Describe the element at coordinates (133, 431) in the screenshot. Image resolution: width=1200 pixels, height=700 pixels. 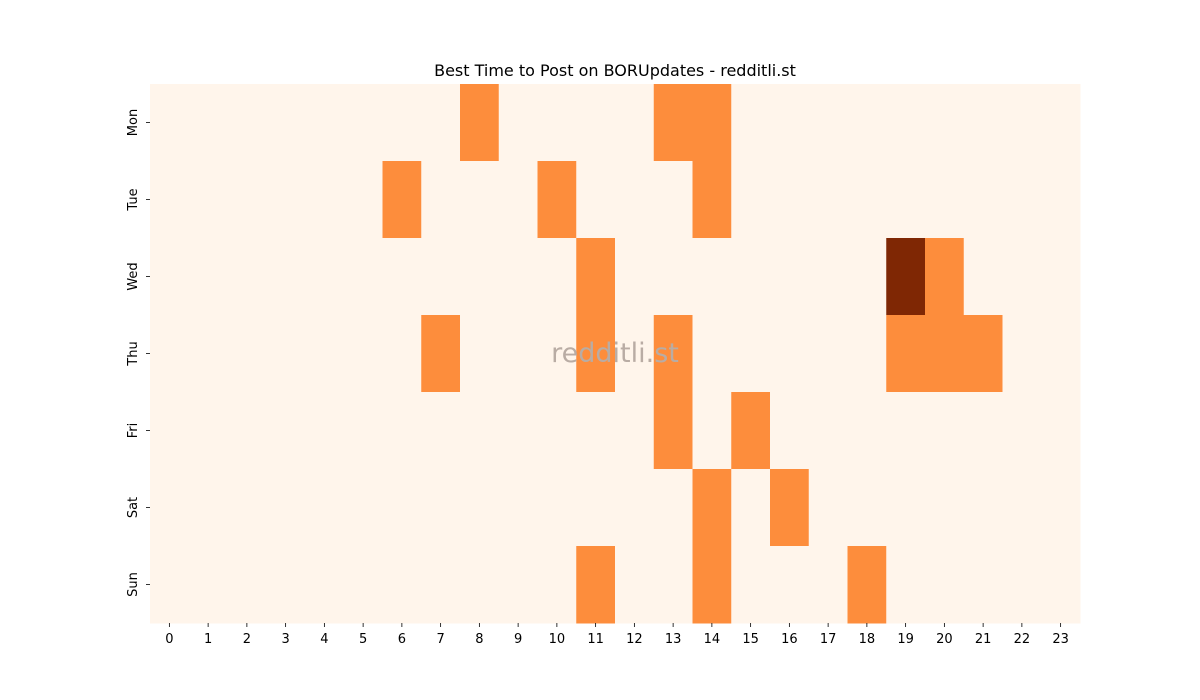
I see `y-tick-label: Fri` at that location.